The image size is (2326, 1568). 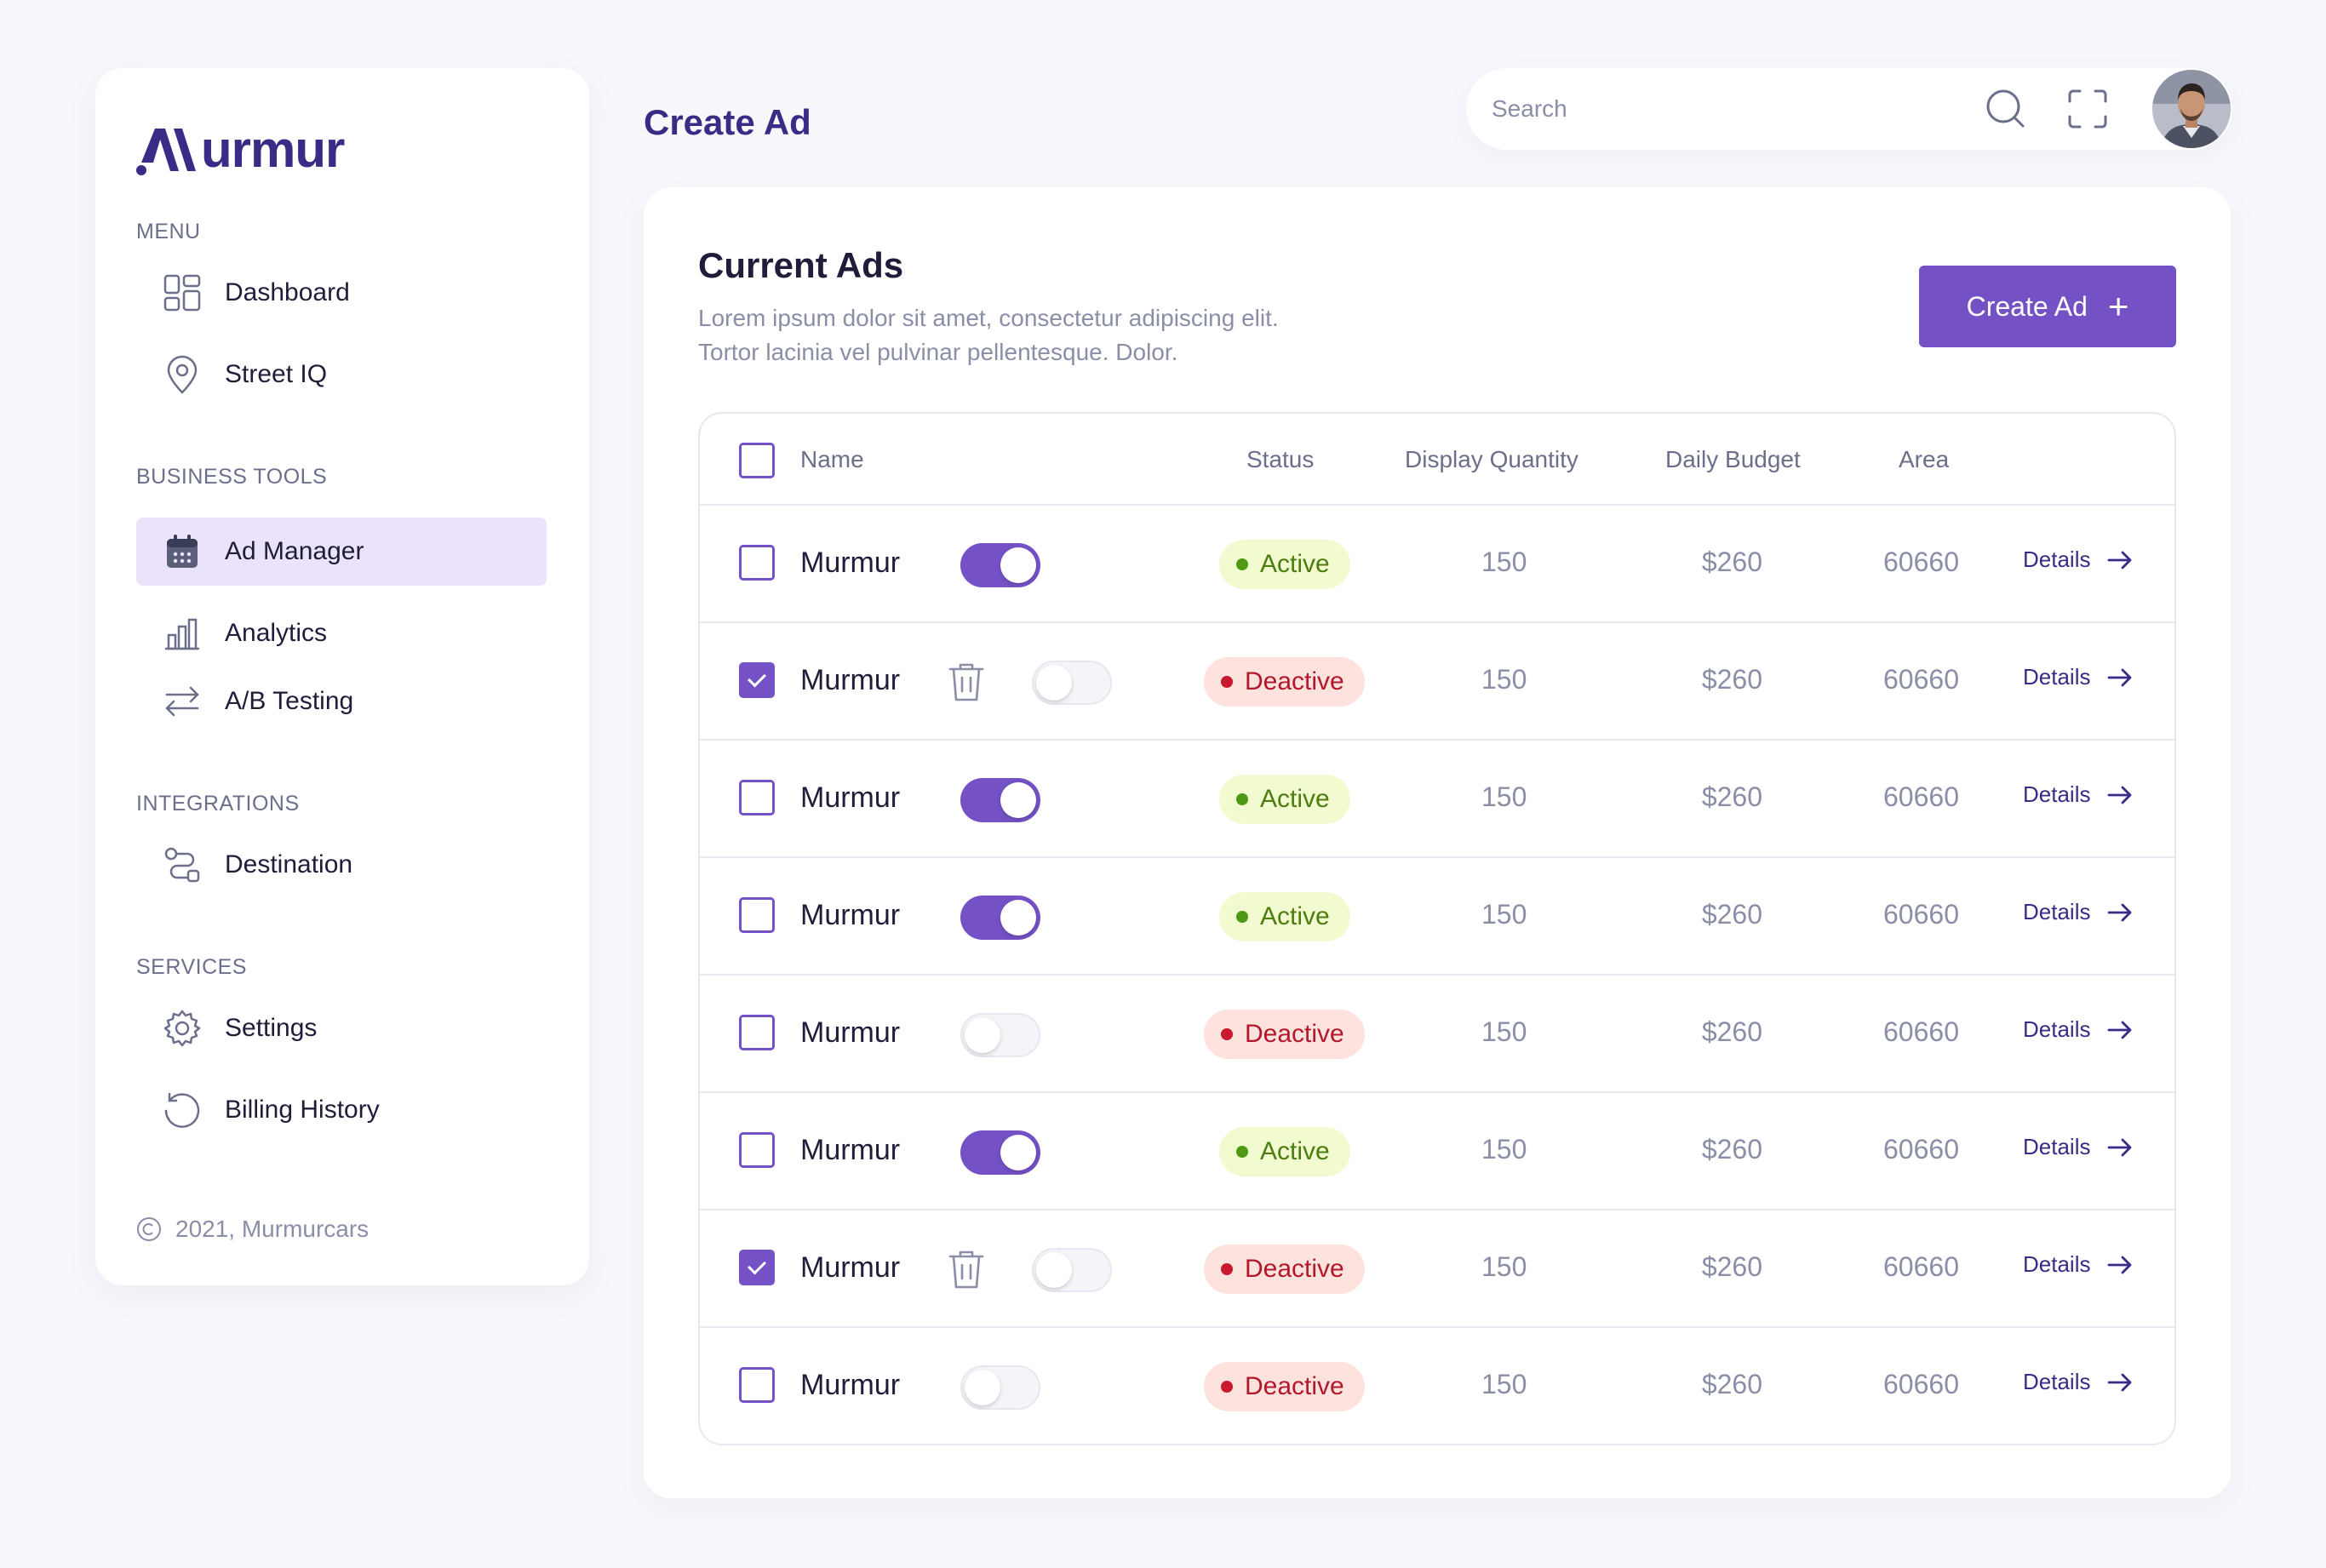 What do you see at coordinates (182, 374) in the screenshot?
I see `location-pin-icon` at bounding box center [182, 374].